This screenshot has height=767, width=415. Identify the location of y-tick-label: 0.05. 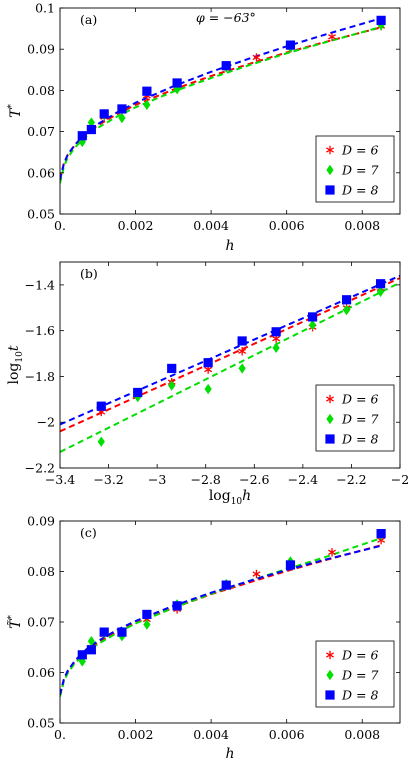
(41, 214).